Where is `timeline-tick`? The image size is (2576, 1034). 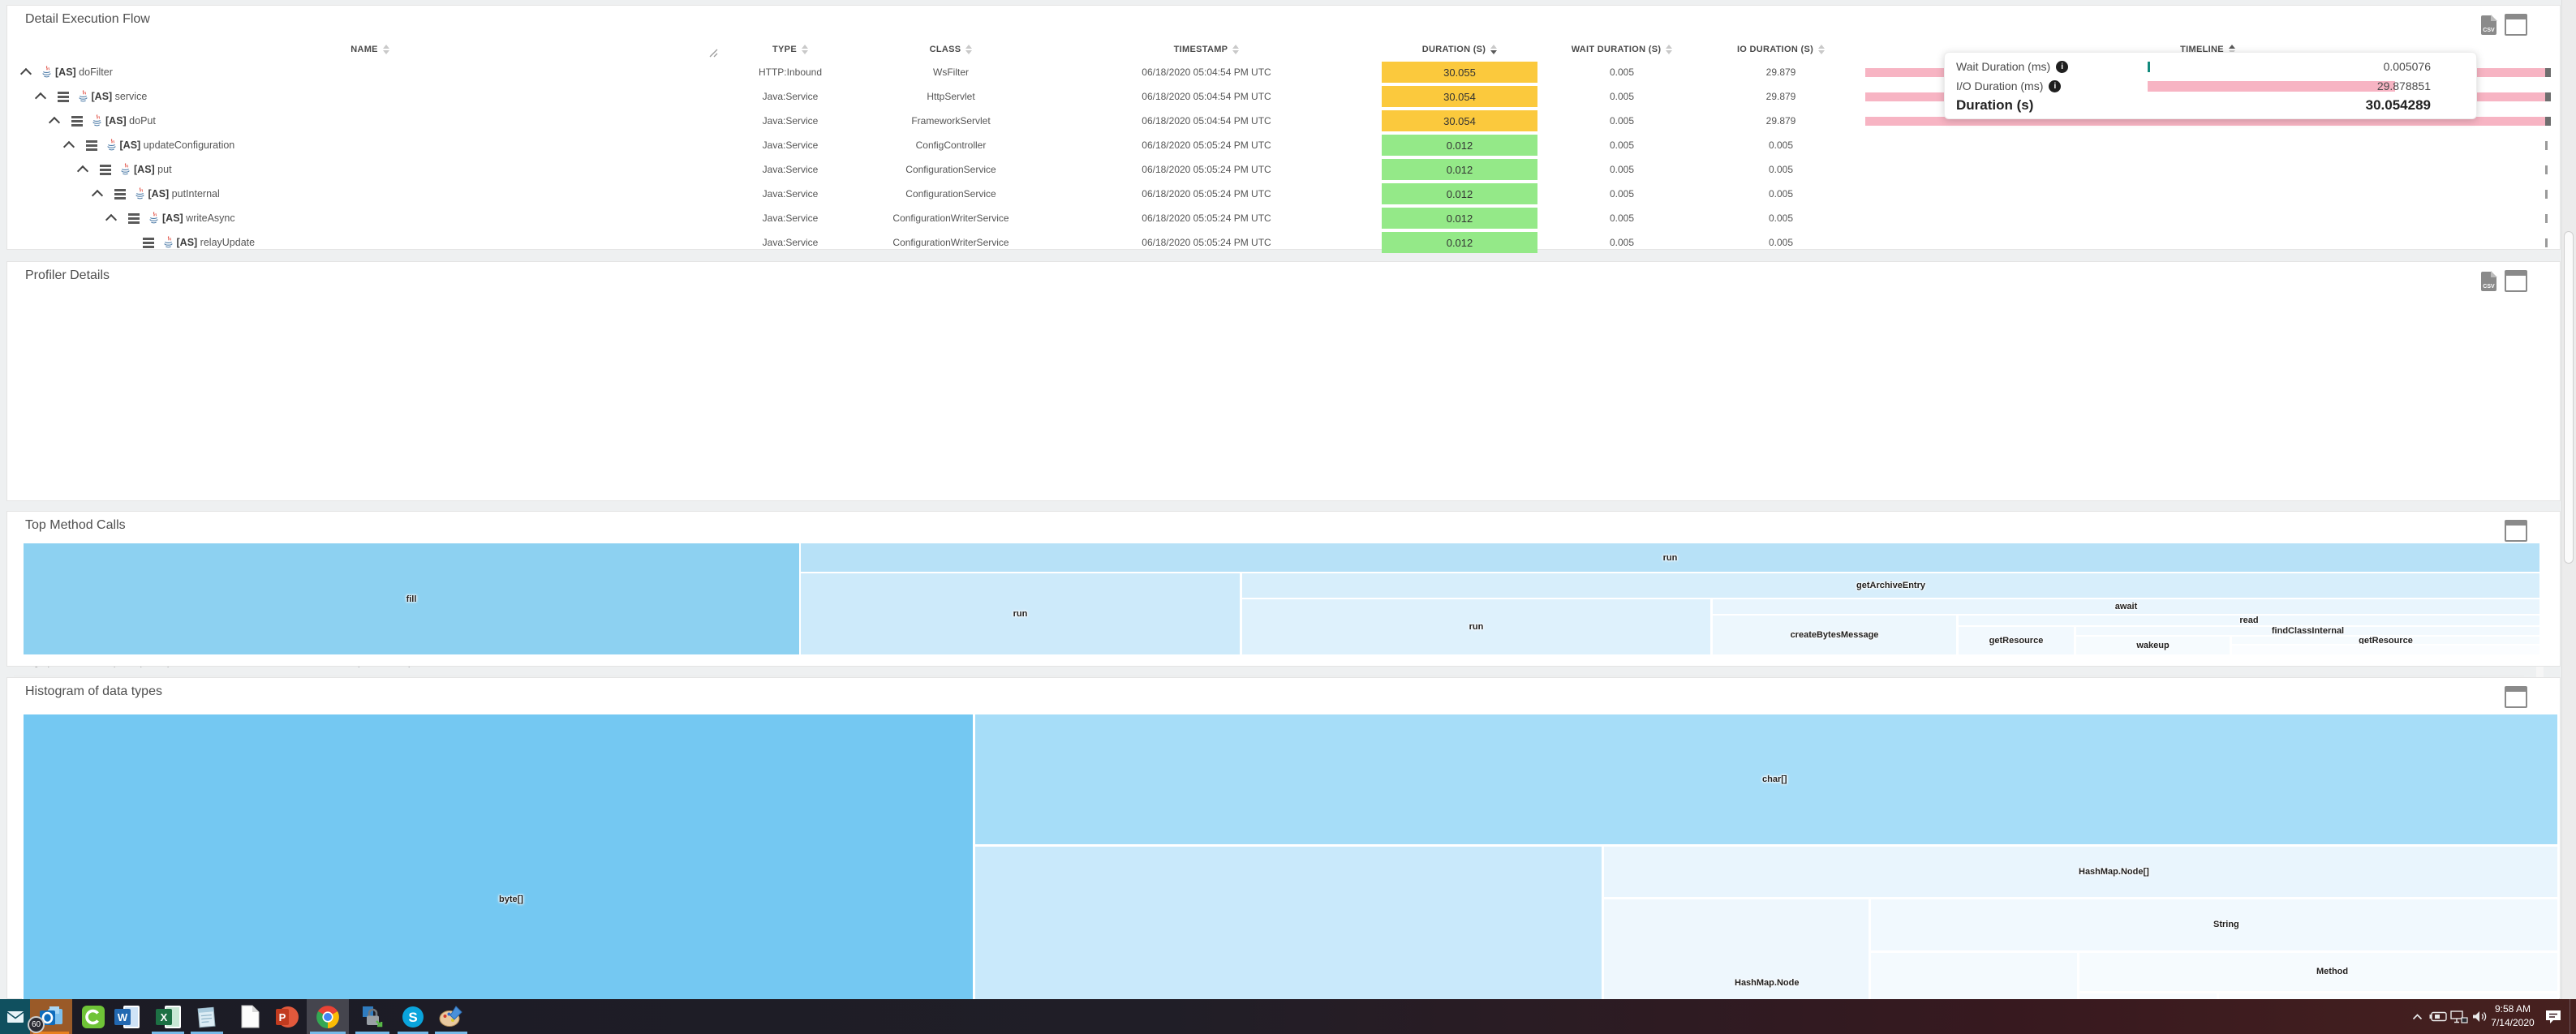 timeline-tick is located at coordinates (2546, 170).